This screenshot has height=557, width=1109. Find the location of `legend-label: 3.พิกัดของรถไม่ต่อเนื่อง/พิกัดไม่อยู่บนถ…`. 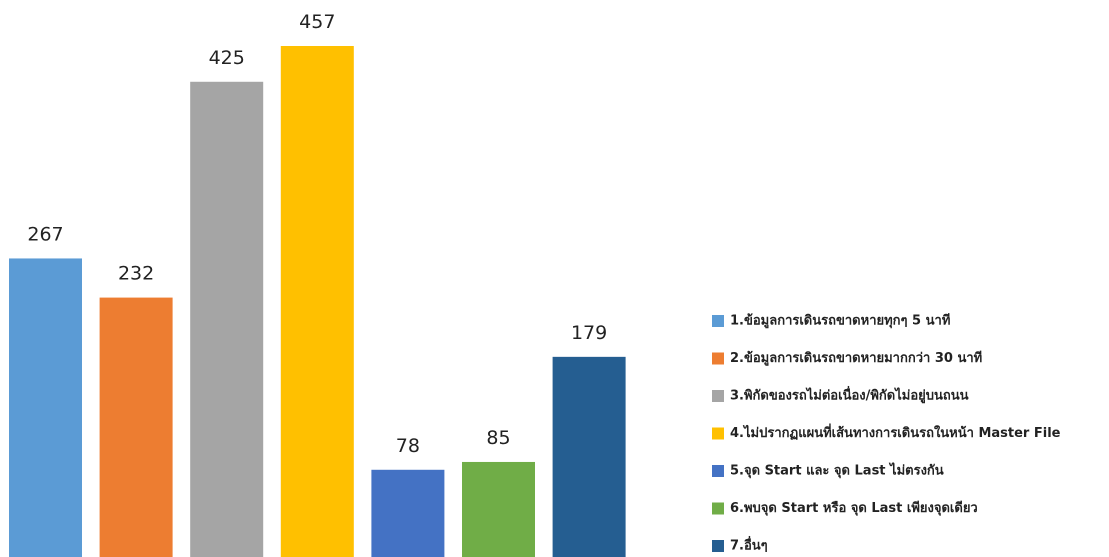

legend-label: 3.พิกัดของรถไม่ต่อเนื่อง/พิกัดไม่อยู่บนถ… is located at coordinates (849, 395).